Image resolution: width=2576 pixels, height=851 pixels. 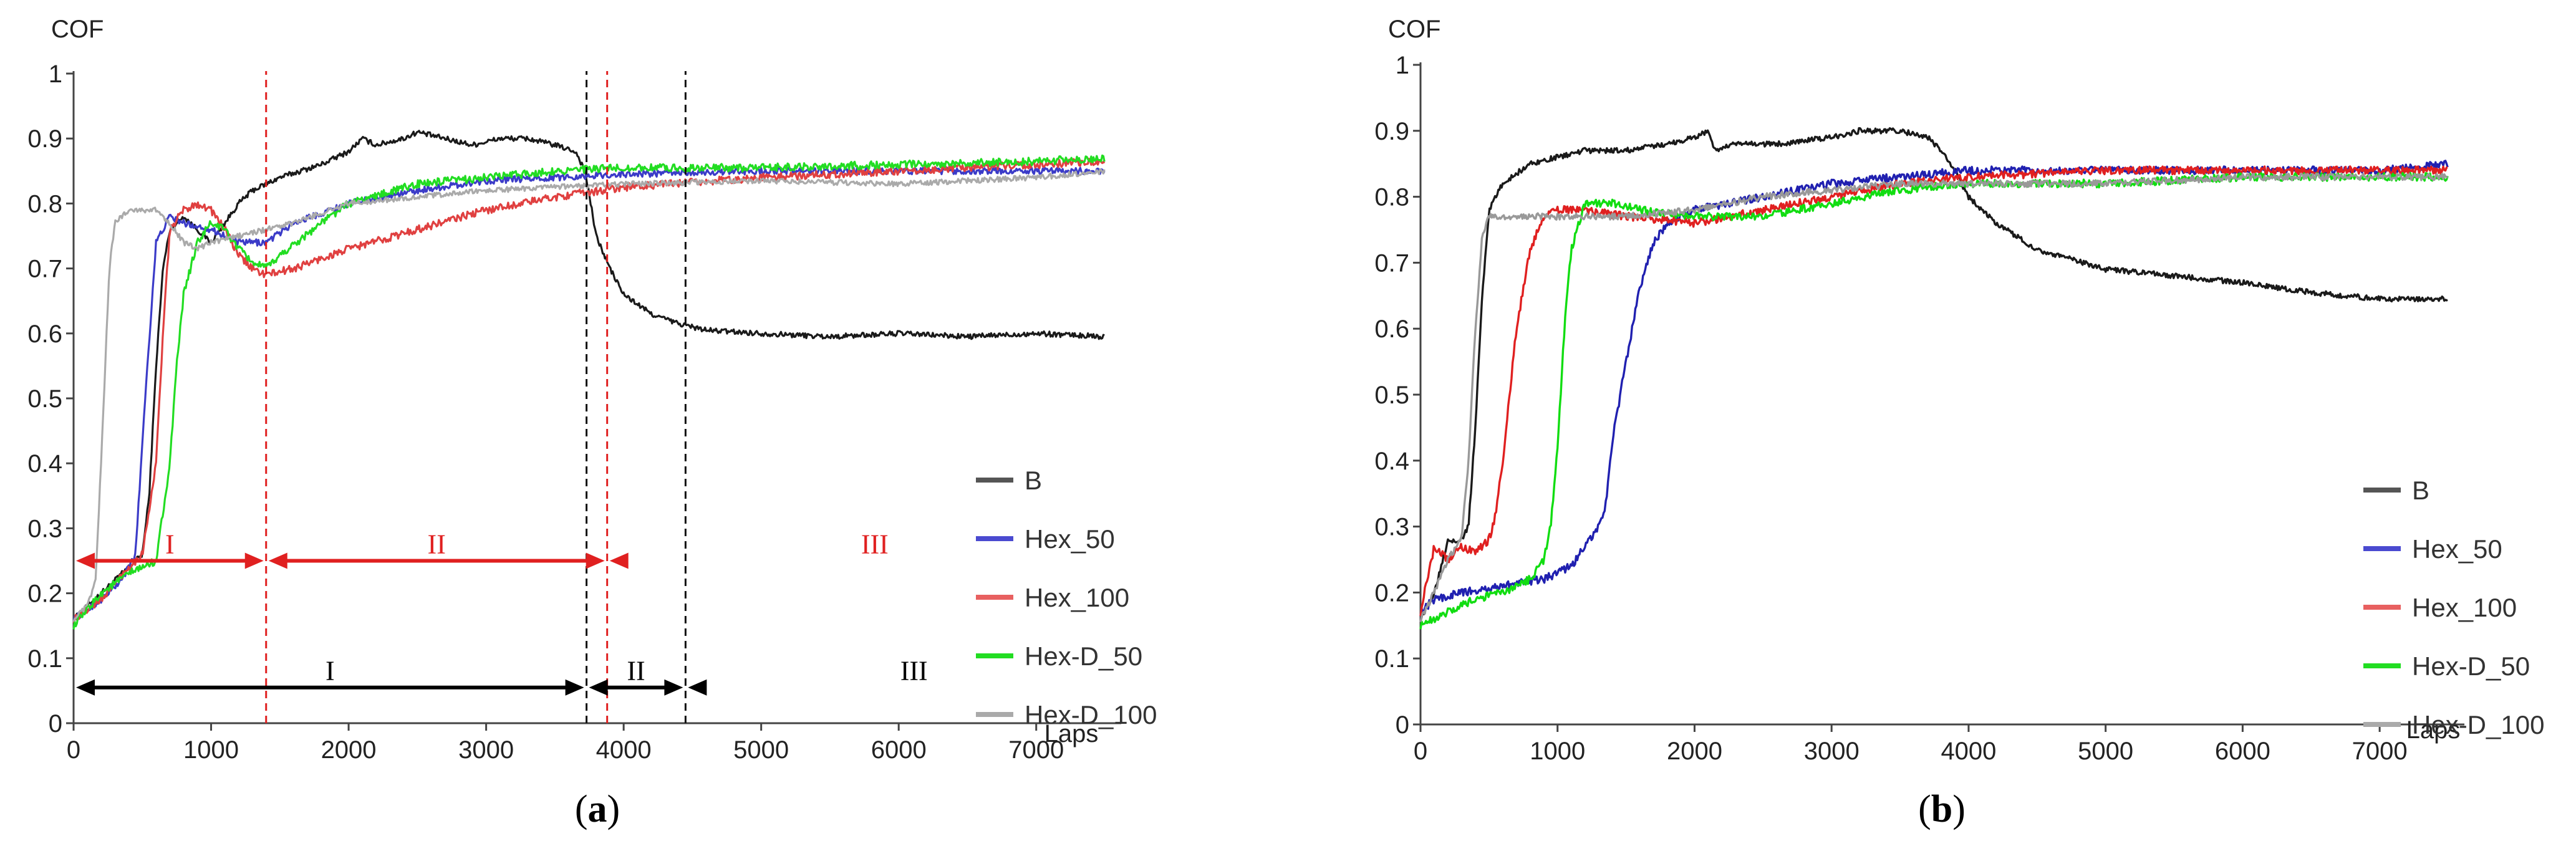 I want to click on panel-label-letter: a, so click(x=597, y=809).